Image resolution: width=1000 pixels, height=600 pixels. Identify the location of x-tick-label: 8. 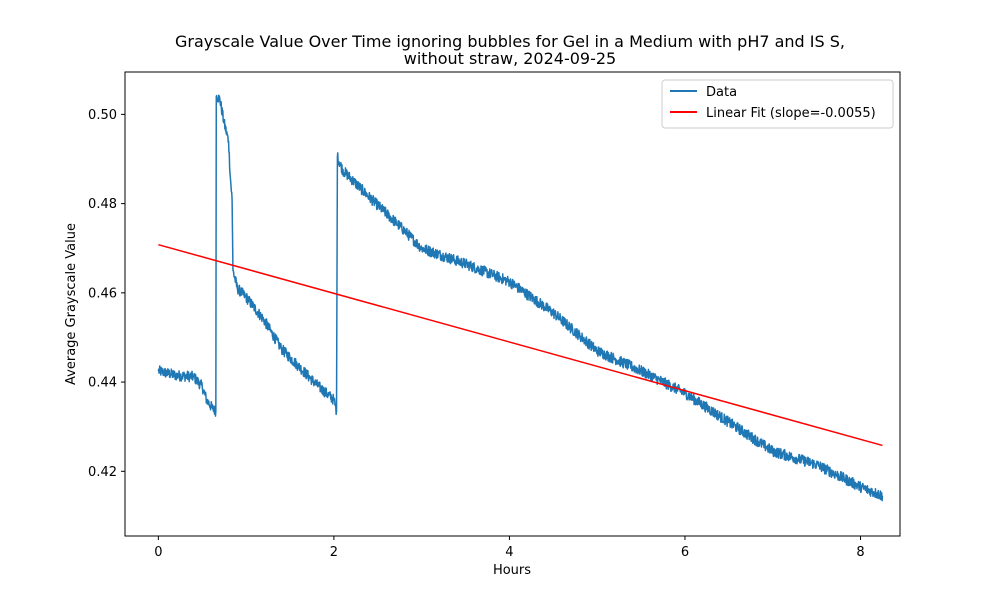
(860, 552).